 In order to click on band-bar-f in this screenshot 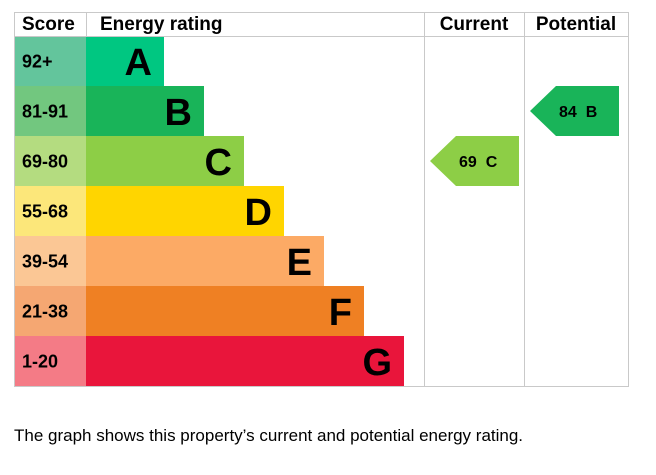, I will do `click(225, 311)`.